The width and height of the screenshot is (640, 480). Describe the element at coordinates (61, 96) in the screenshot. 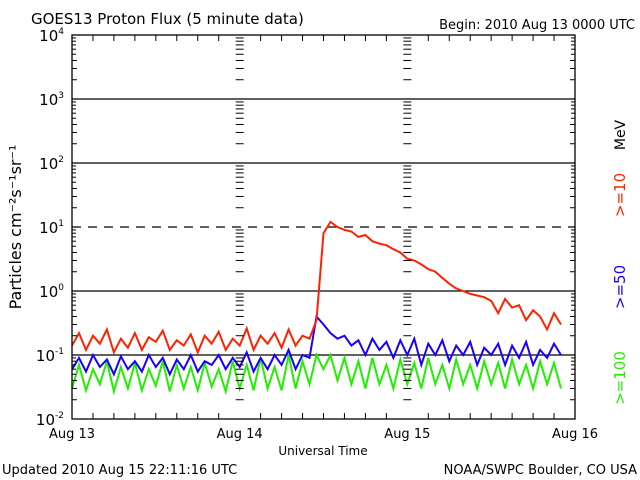

I see `y-tick-exponent: 3` at that location.